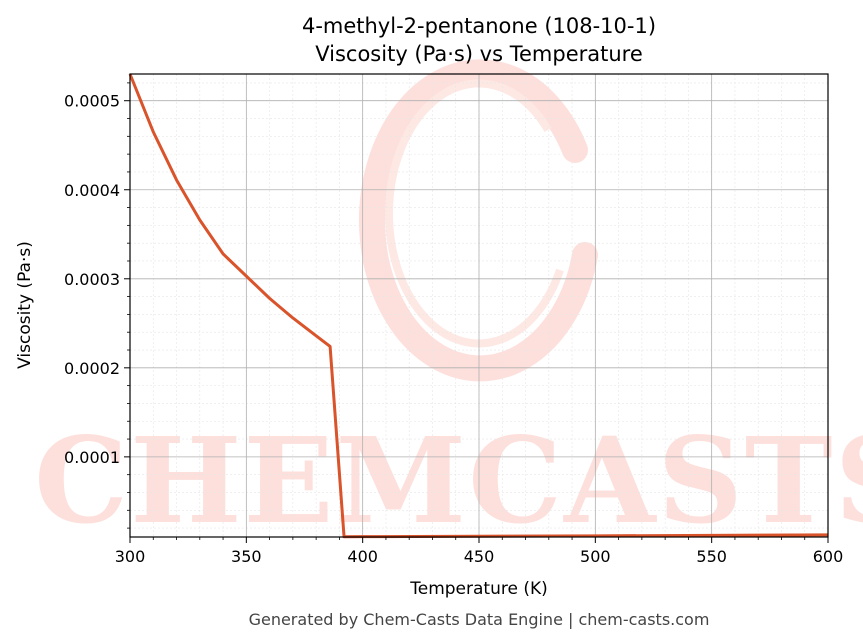 This screenshot has width=863, height=644. What do you see at coordinates (246, 556) in the screenshot?
I see `x-tick-label: 350` at bounding box center [246, 556].